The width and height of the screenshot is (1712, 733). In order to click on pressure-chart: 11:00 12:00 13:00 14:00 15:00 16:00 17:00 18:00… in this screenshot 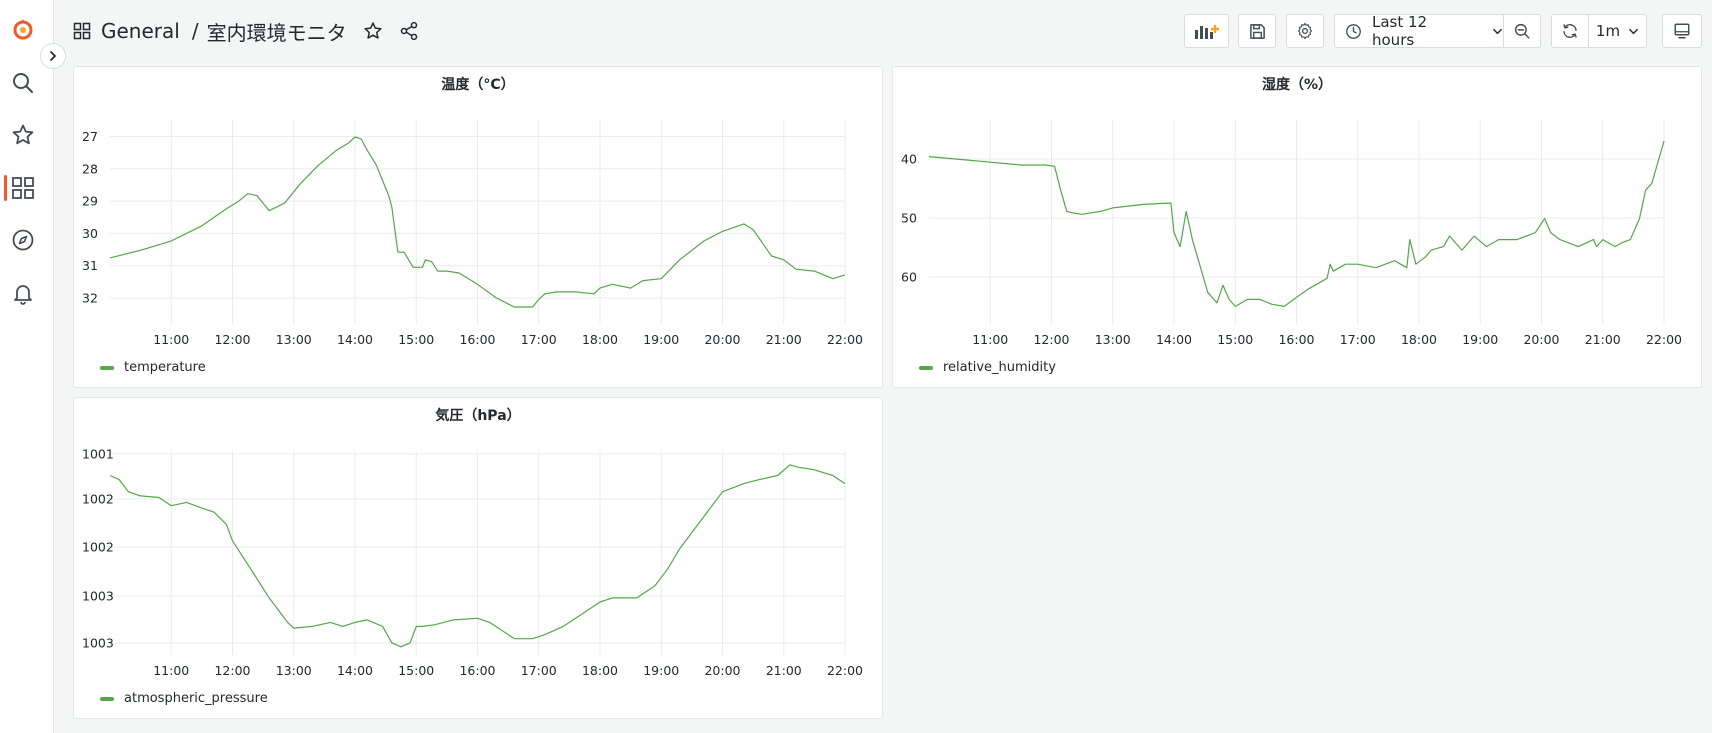, I will do `click(472, 563)`.